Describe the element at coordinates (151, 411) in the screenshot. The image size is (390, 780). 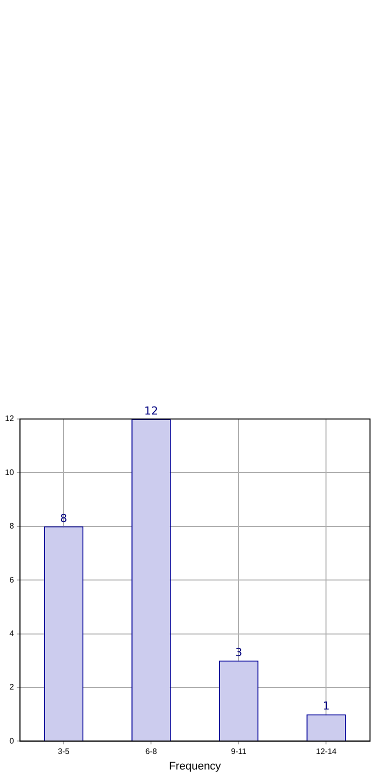
I see `data-label: 12` at that location.